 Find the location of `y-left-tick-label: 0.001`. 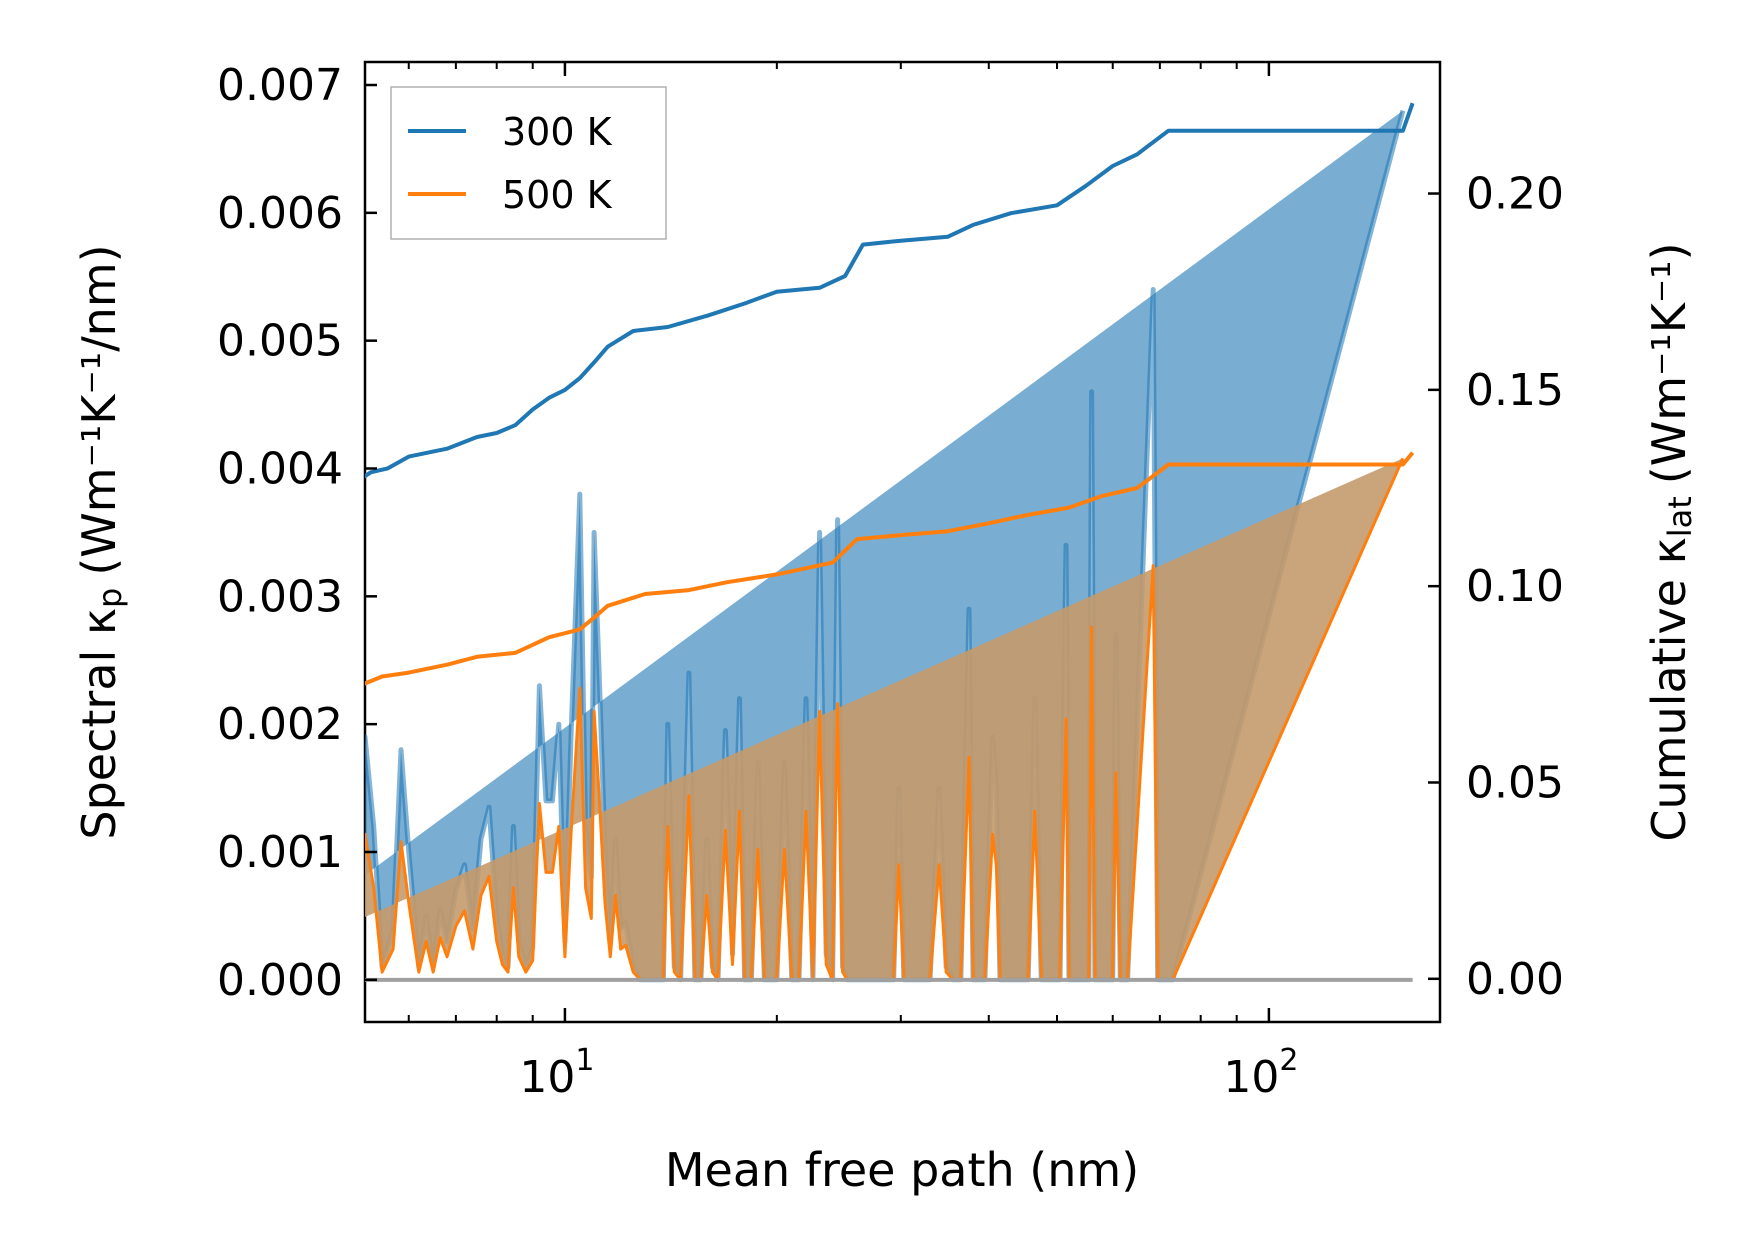

y-left-tick-label: 0.001 is located at coordinates (280, 852).